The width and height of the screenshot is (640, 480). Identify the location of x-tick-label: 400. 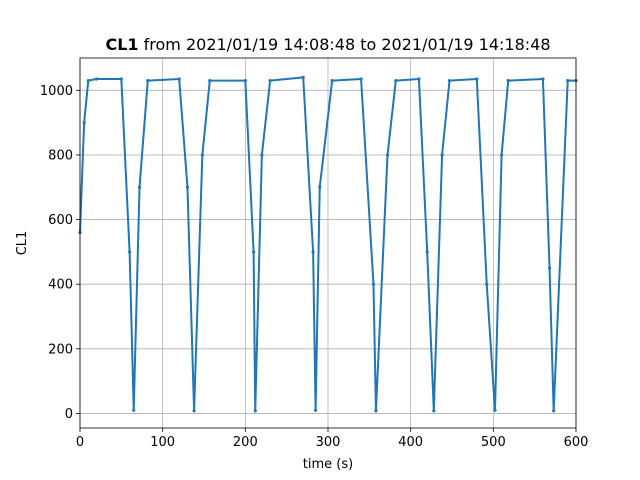
(410, 442).